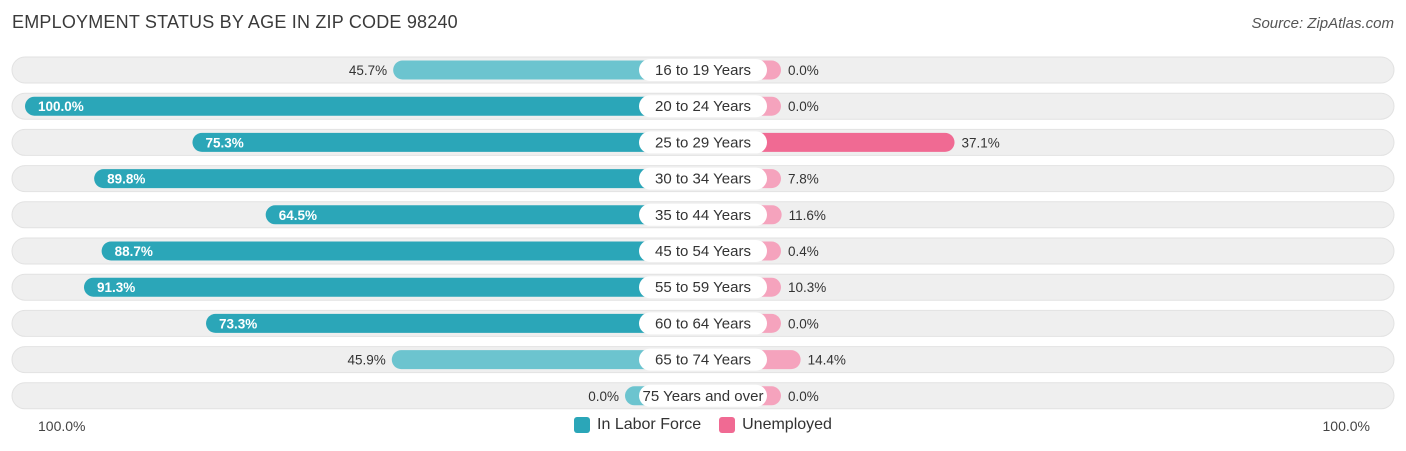 Image resolution: width=1406 pixels, height=451 pixels. Describe the element at coordinates (827, 360) in the screenshot. I see `value-label-unemployed: 14.4%` at that location.